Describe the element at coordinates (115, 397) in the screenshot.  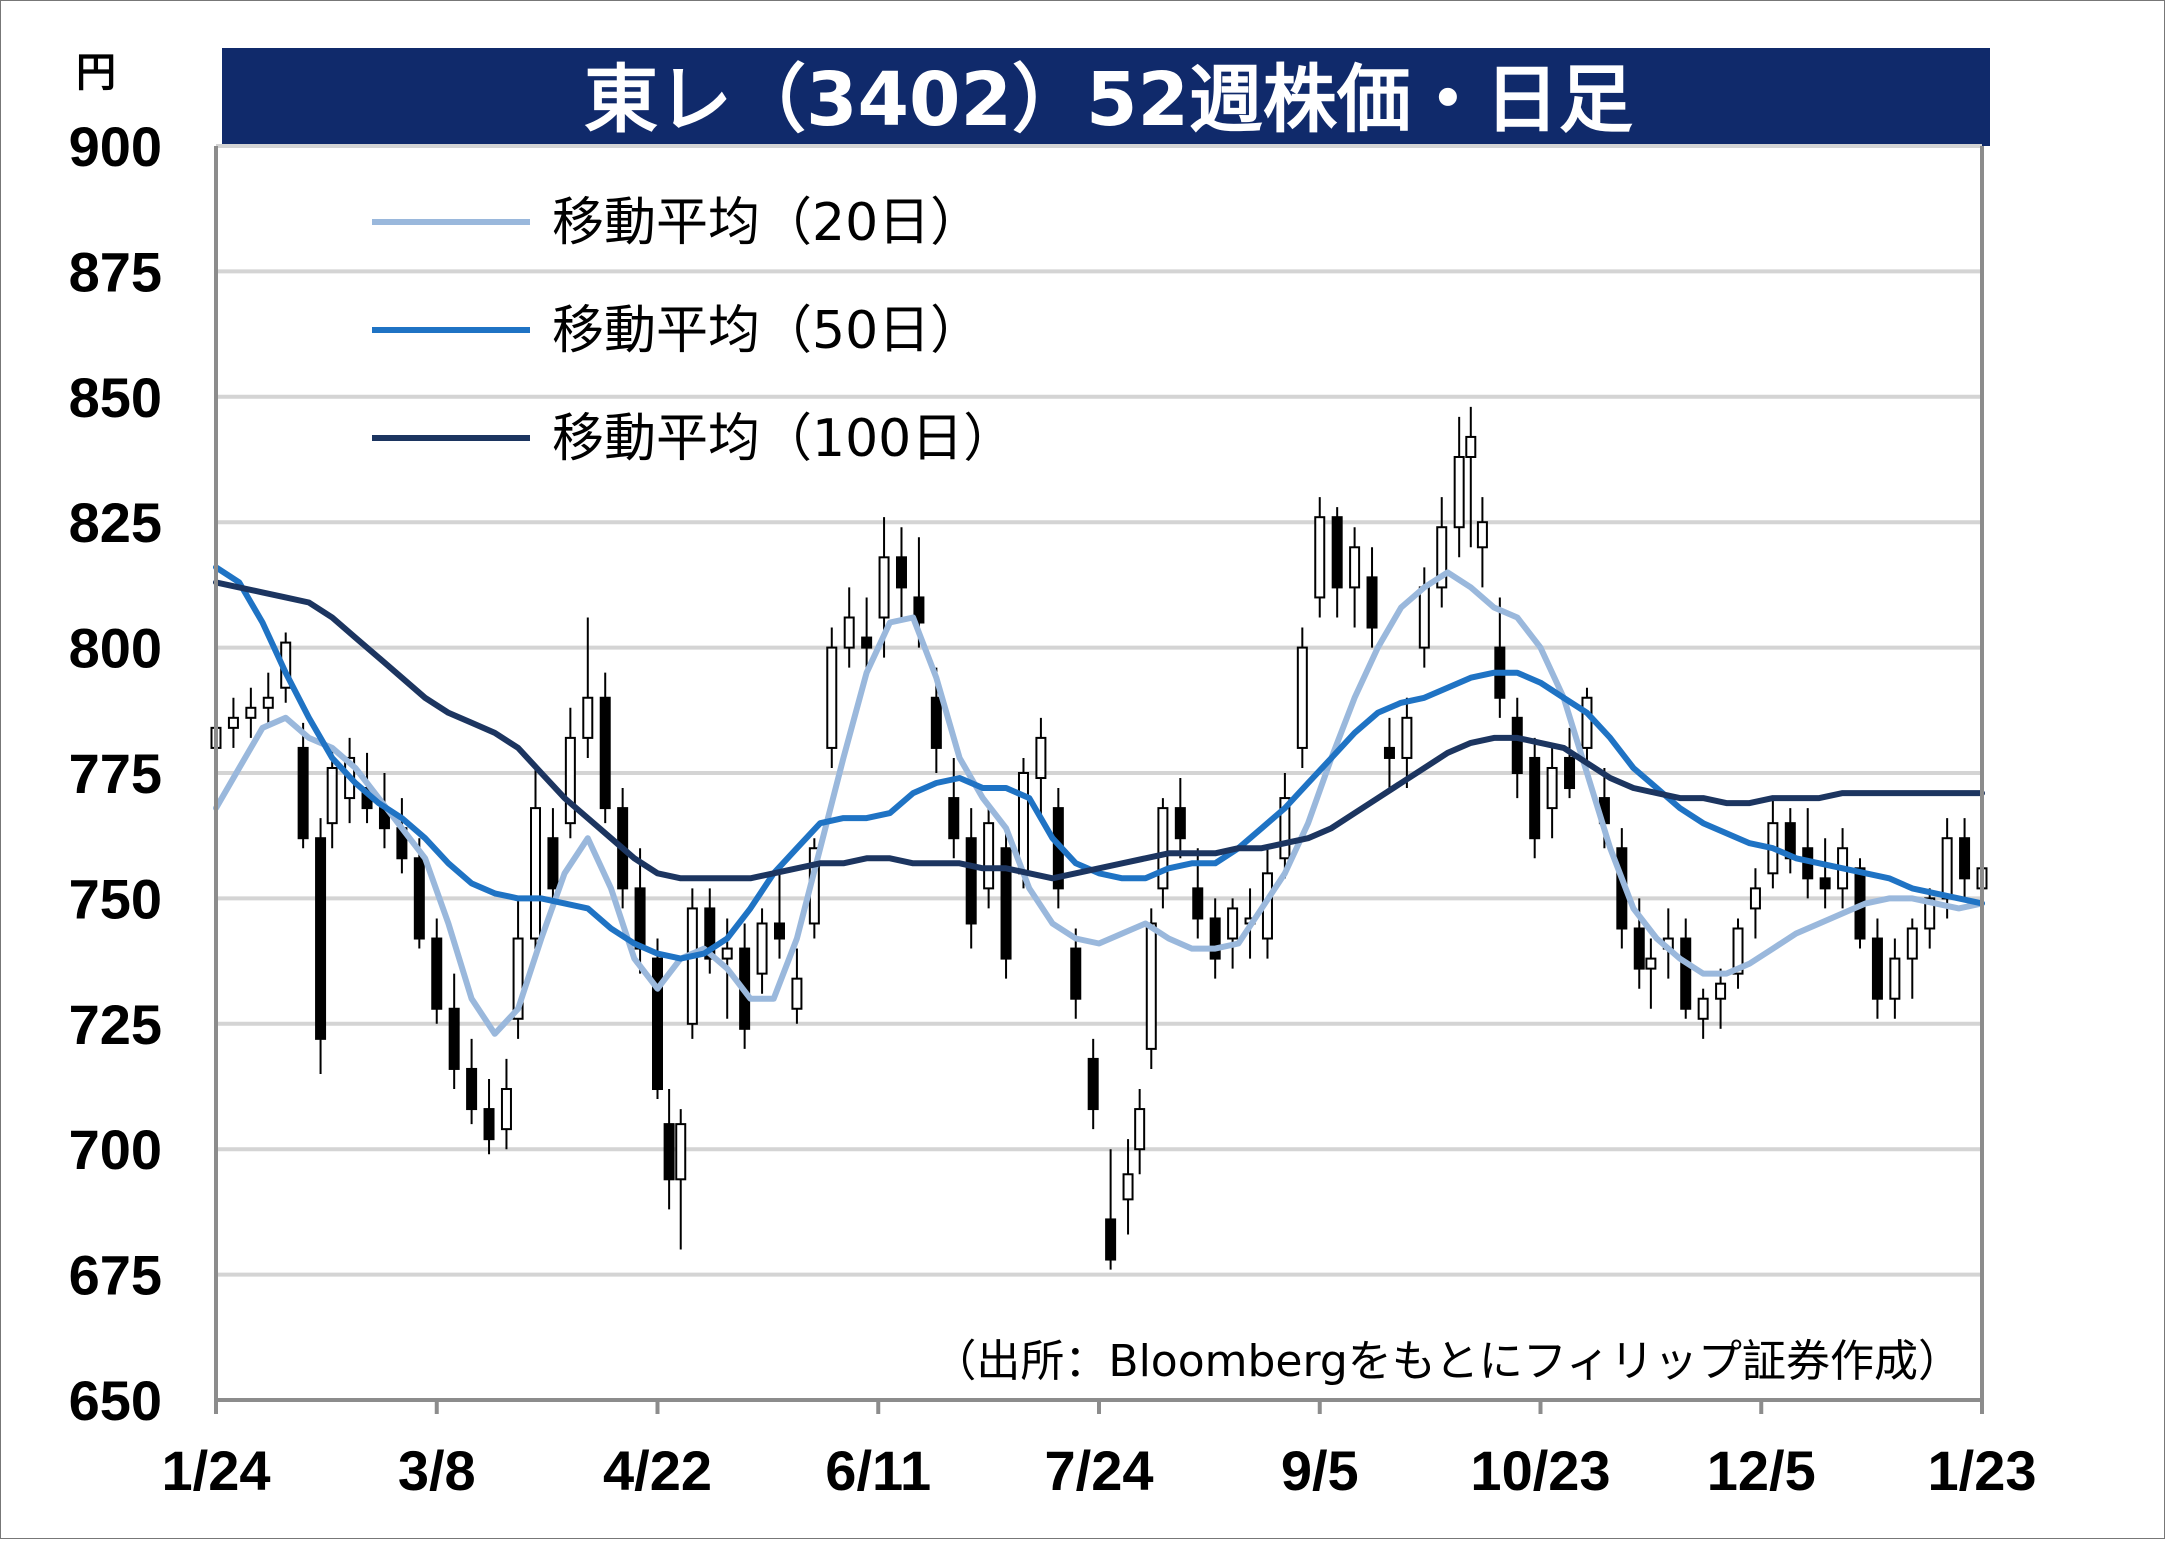
I see `y-tick-label: 850` at that location.